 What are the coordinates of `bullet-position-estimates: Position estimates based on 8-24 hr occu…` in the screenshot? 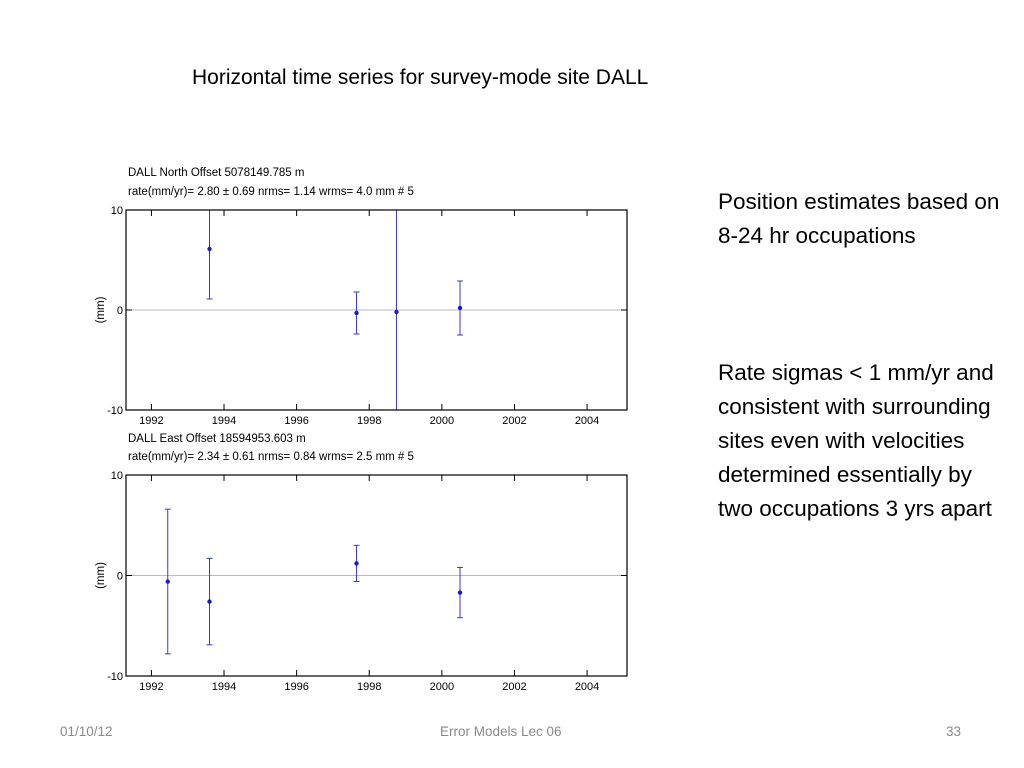 It's located at (859, 218).